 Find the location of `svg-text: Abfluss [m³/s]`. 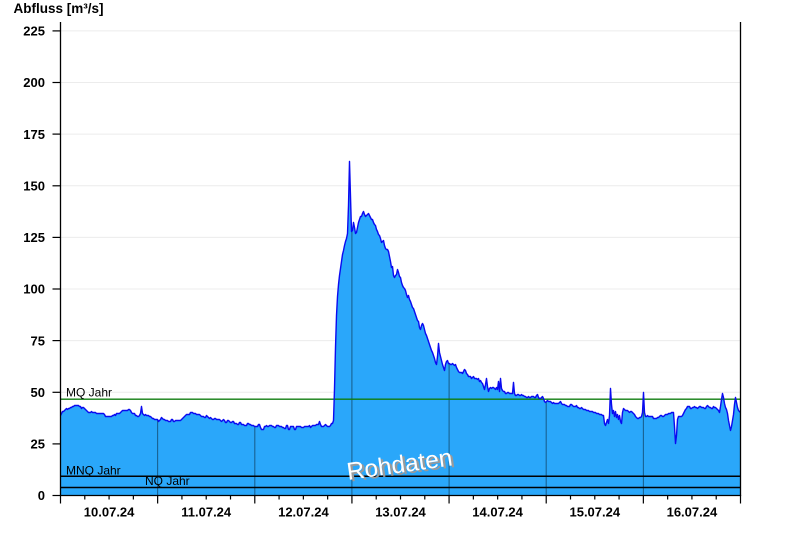

svg-text: Abfluss [m³/s] is located at coordinates (59, 8).